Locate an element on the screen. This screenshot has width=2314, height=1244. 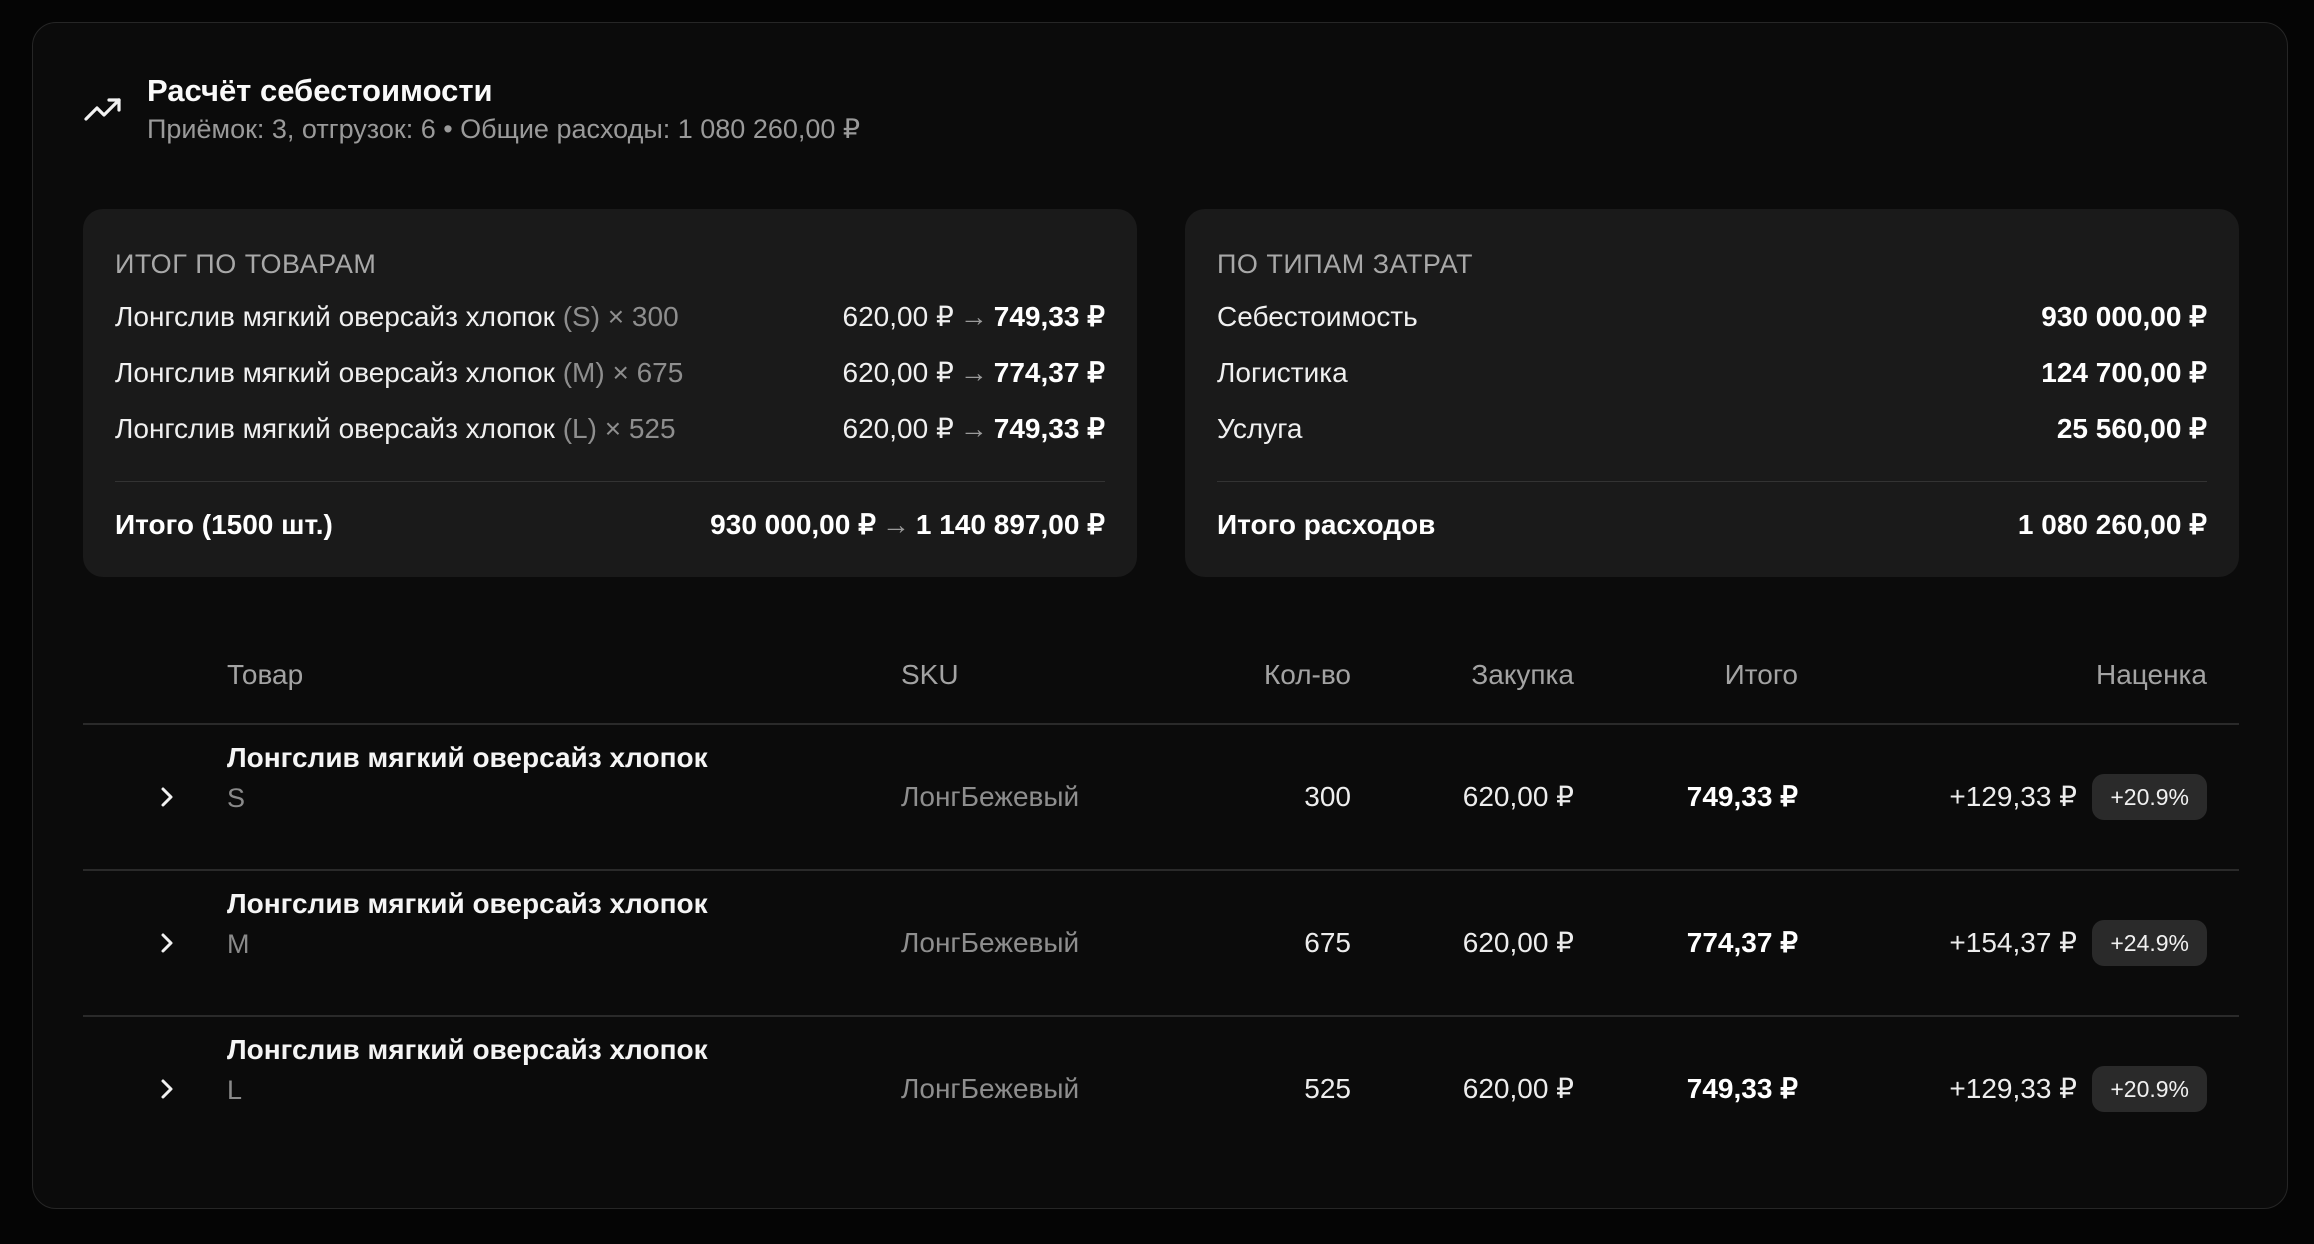
product-size: L is located at coordinates (235, 1090).